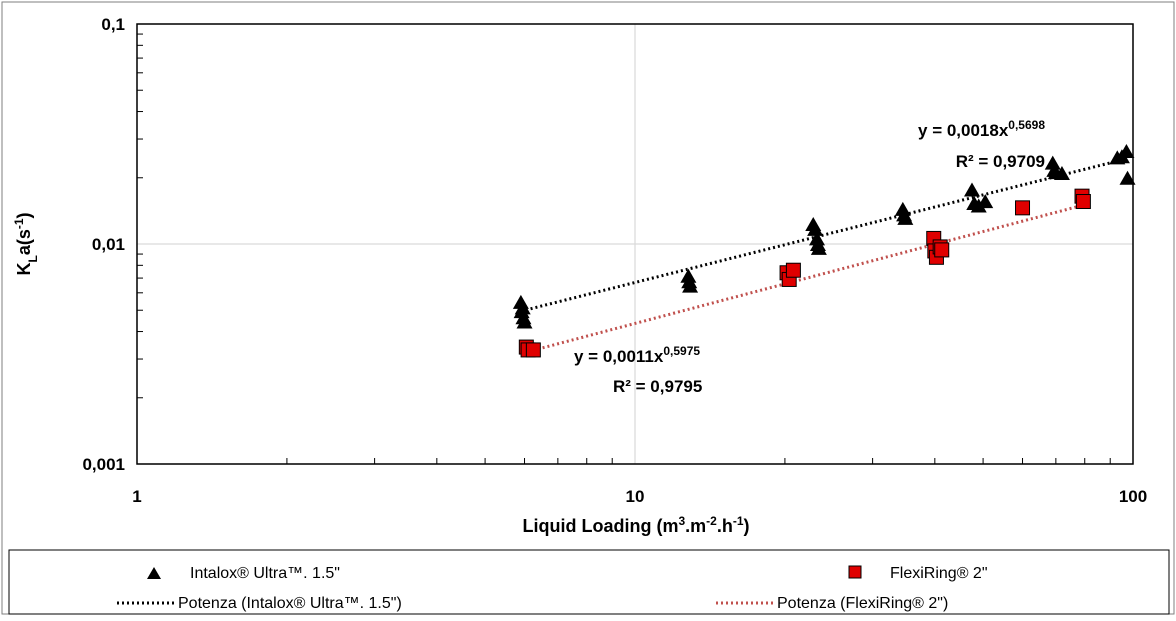 The width and height of the screenshot is (1176, 621). I want to click on intalox-equation-exp: 0,5698, so click(1026, 125).